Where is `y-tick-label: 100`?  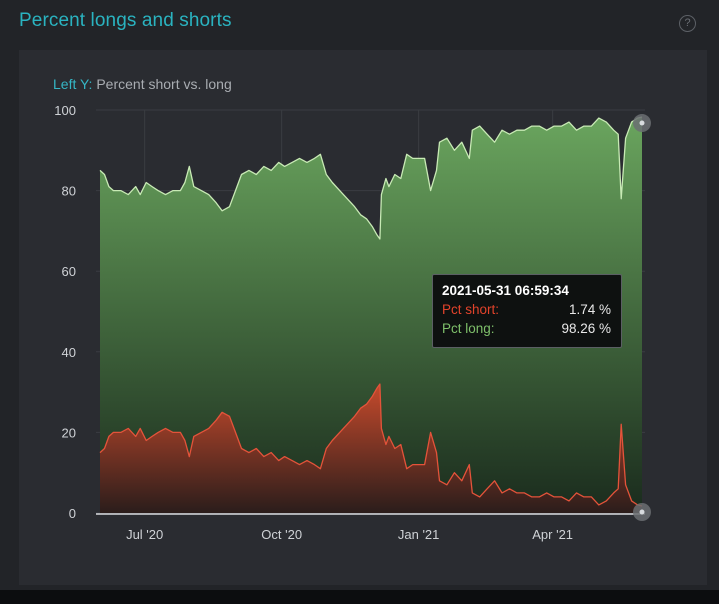 y-tick-label: 100 is located at coordinates (65, 110).